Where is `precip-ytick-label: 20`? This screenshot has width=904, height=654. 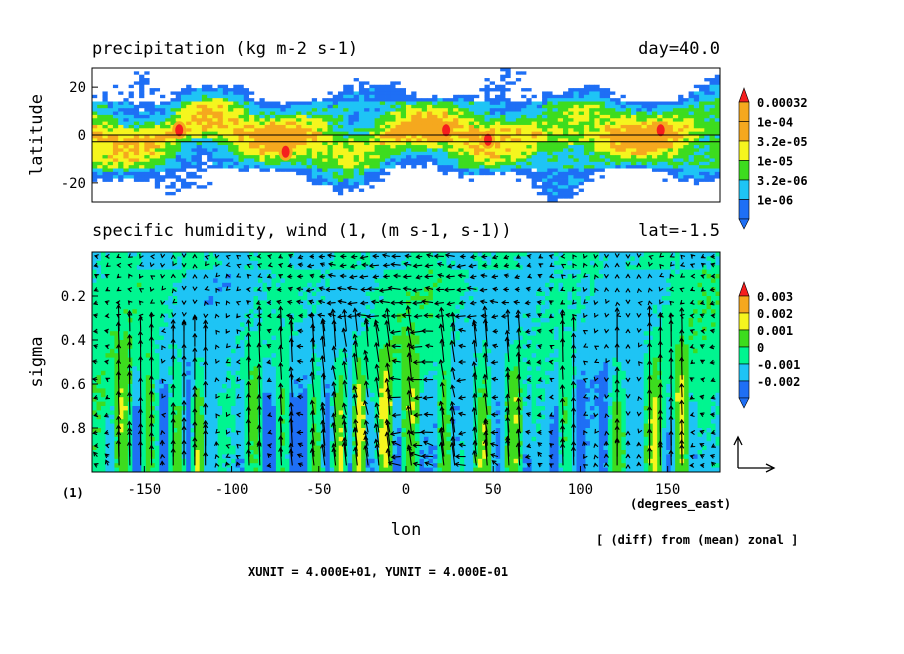 precip-ytick-label: 20 is located at coordinates (77, 88).